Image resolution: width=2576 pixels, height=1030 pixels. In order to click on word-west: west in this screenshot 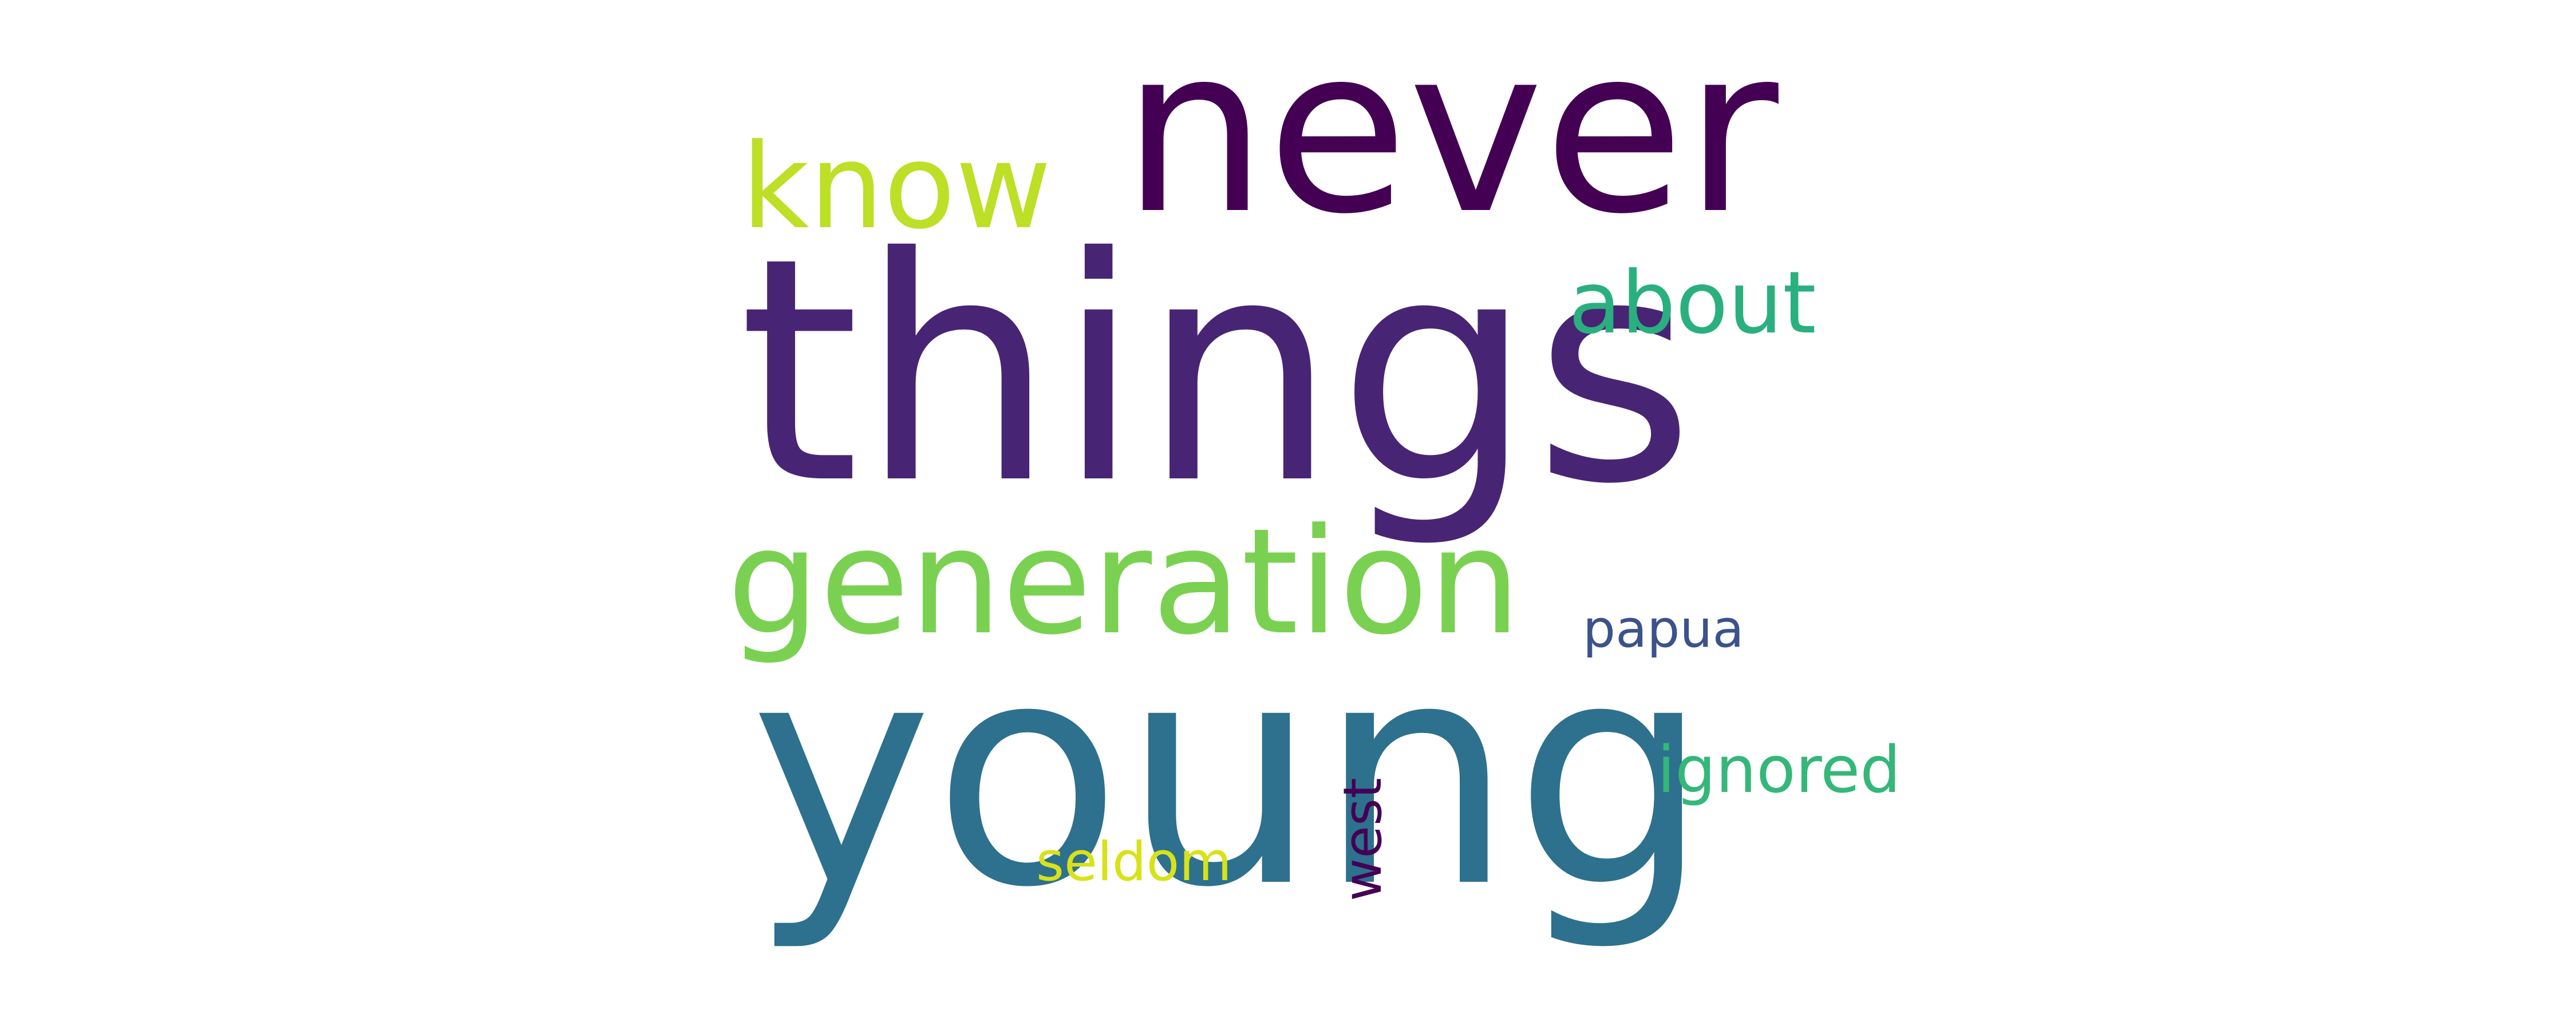, I will do `click(1362, 839)`.